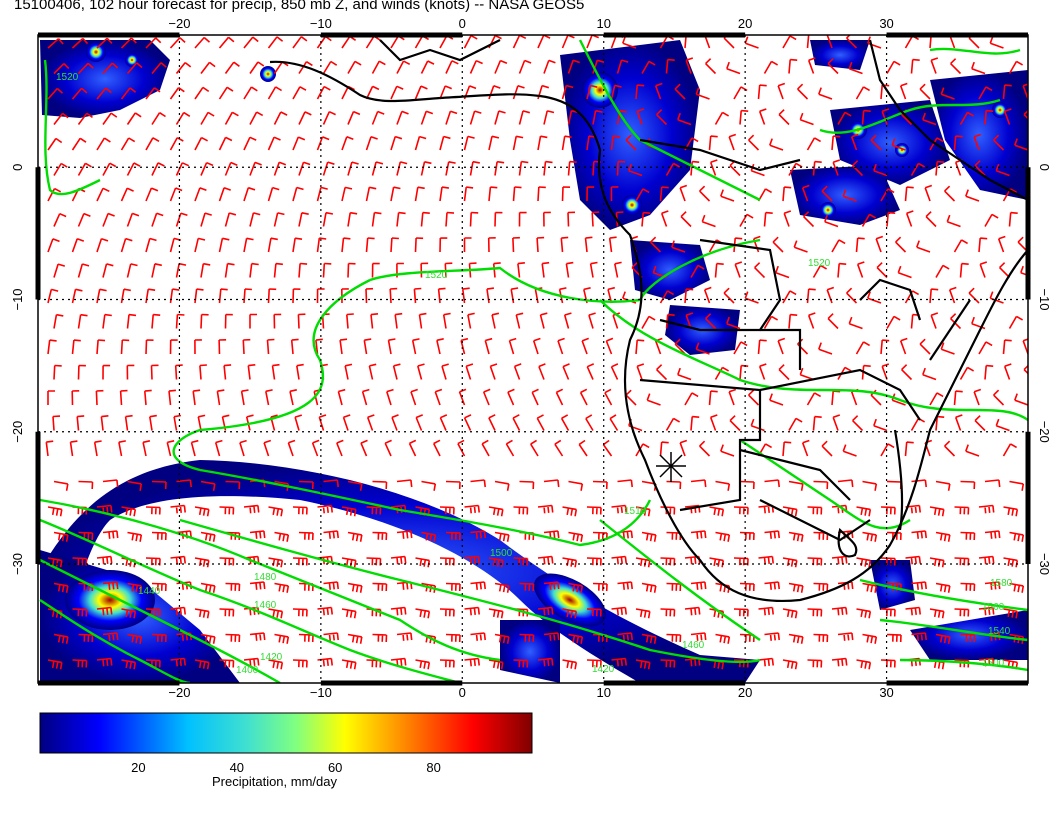  Describe the element at coordinates (1044, 432) in the screenshot. I see `lat-tick-label-right: −20` at that location.